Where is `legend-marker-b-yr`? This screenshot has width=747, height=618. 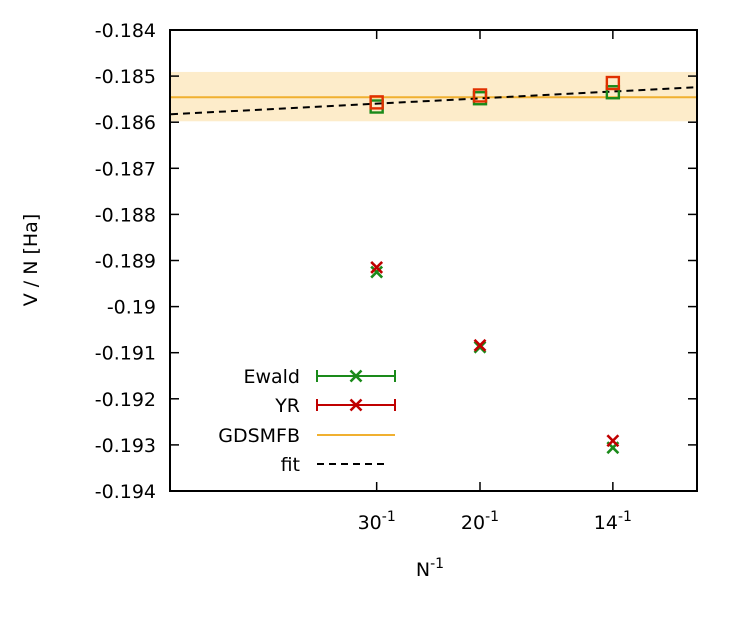 legend-marker-b-yr is located at coordinates (356, 405).